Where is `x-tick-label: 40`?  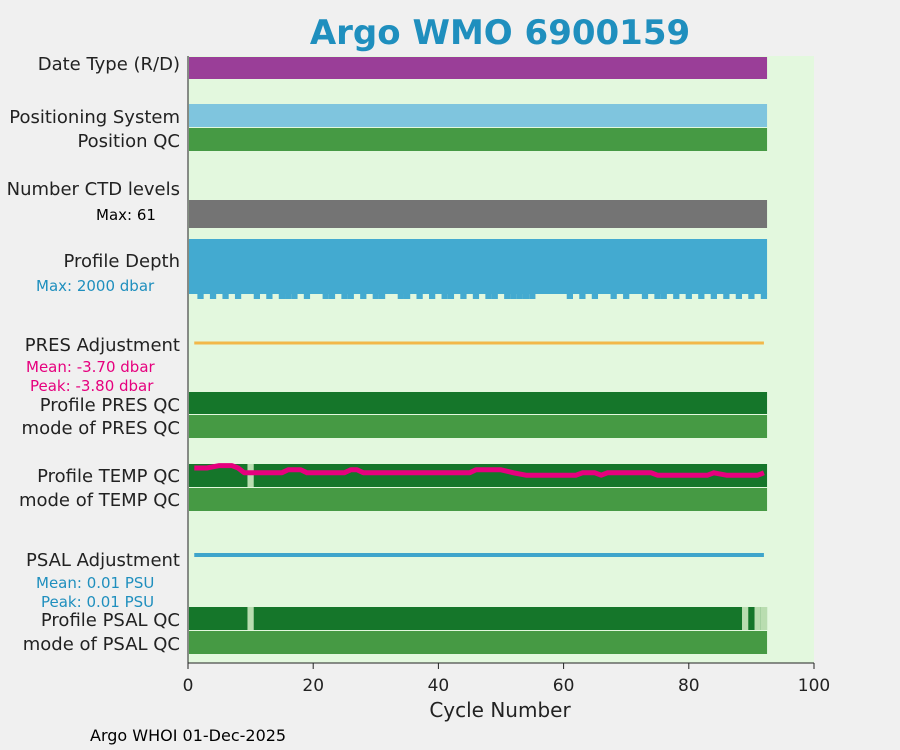 x-tick-label: 40 is located at coordinates (439, 686).